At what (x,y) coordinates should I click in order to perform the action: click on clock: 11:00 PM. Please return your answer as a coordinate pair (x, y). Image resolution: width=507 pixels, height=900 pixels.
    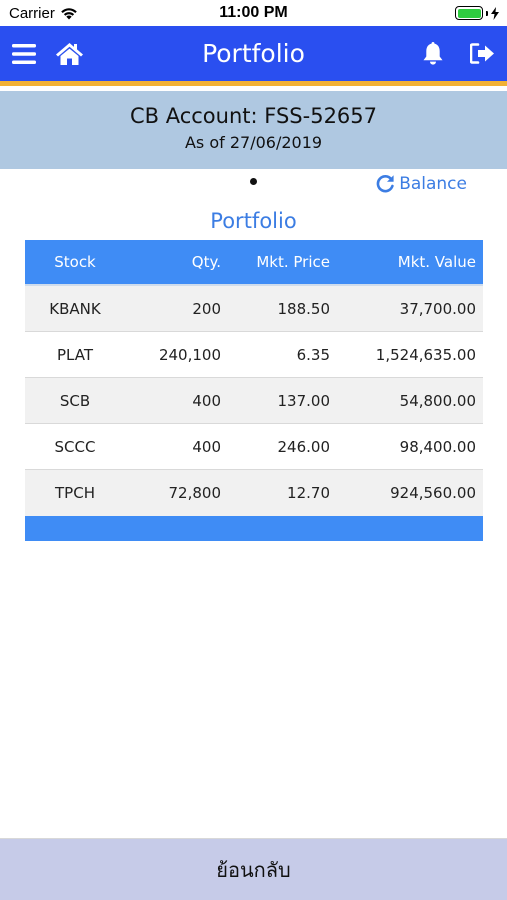
    Looking at the image, I should click on (253, 12).